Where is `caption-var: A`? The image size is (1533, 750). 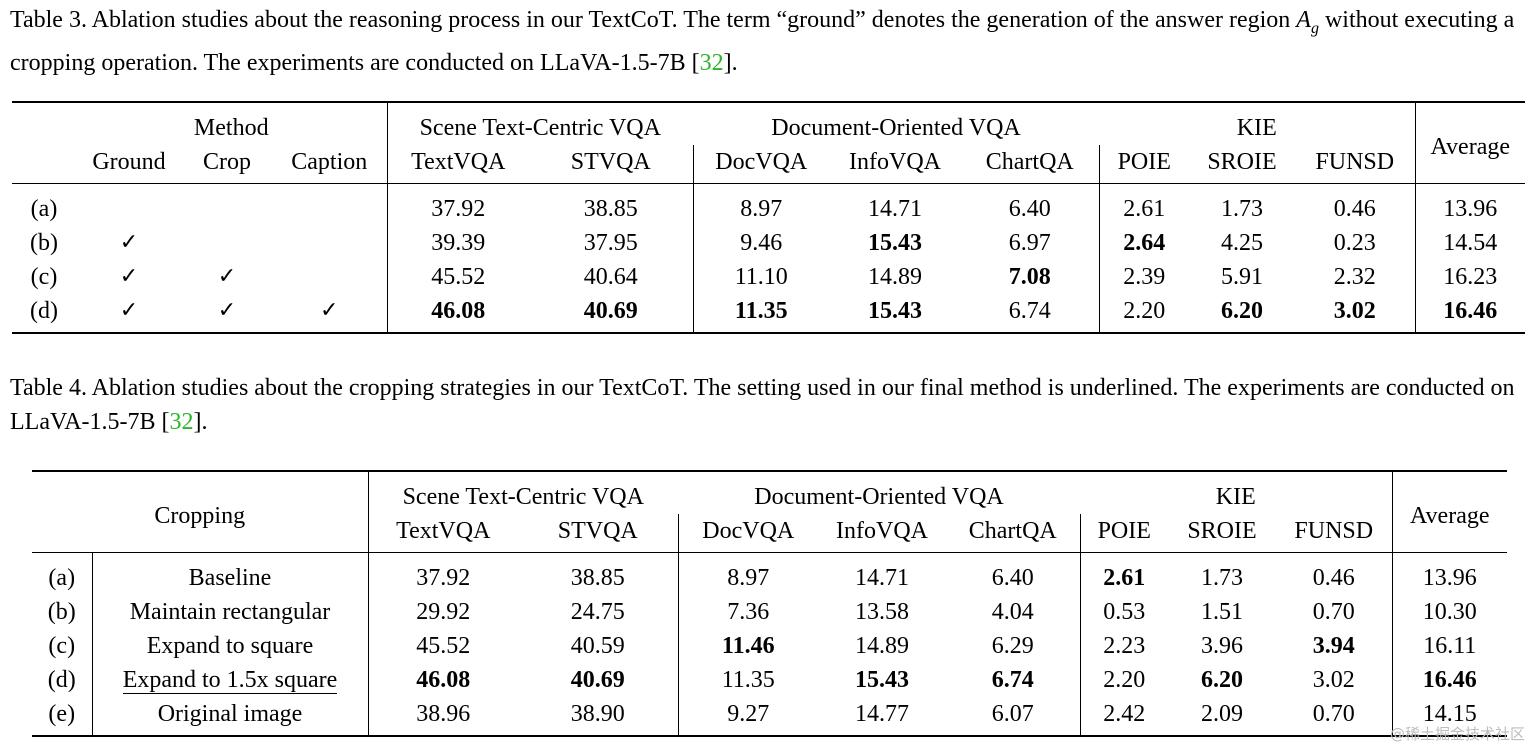
caption-var: A is located at coordinates (1303, 20).